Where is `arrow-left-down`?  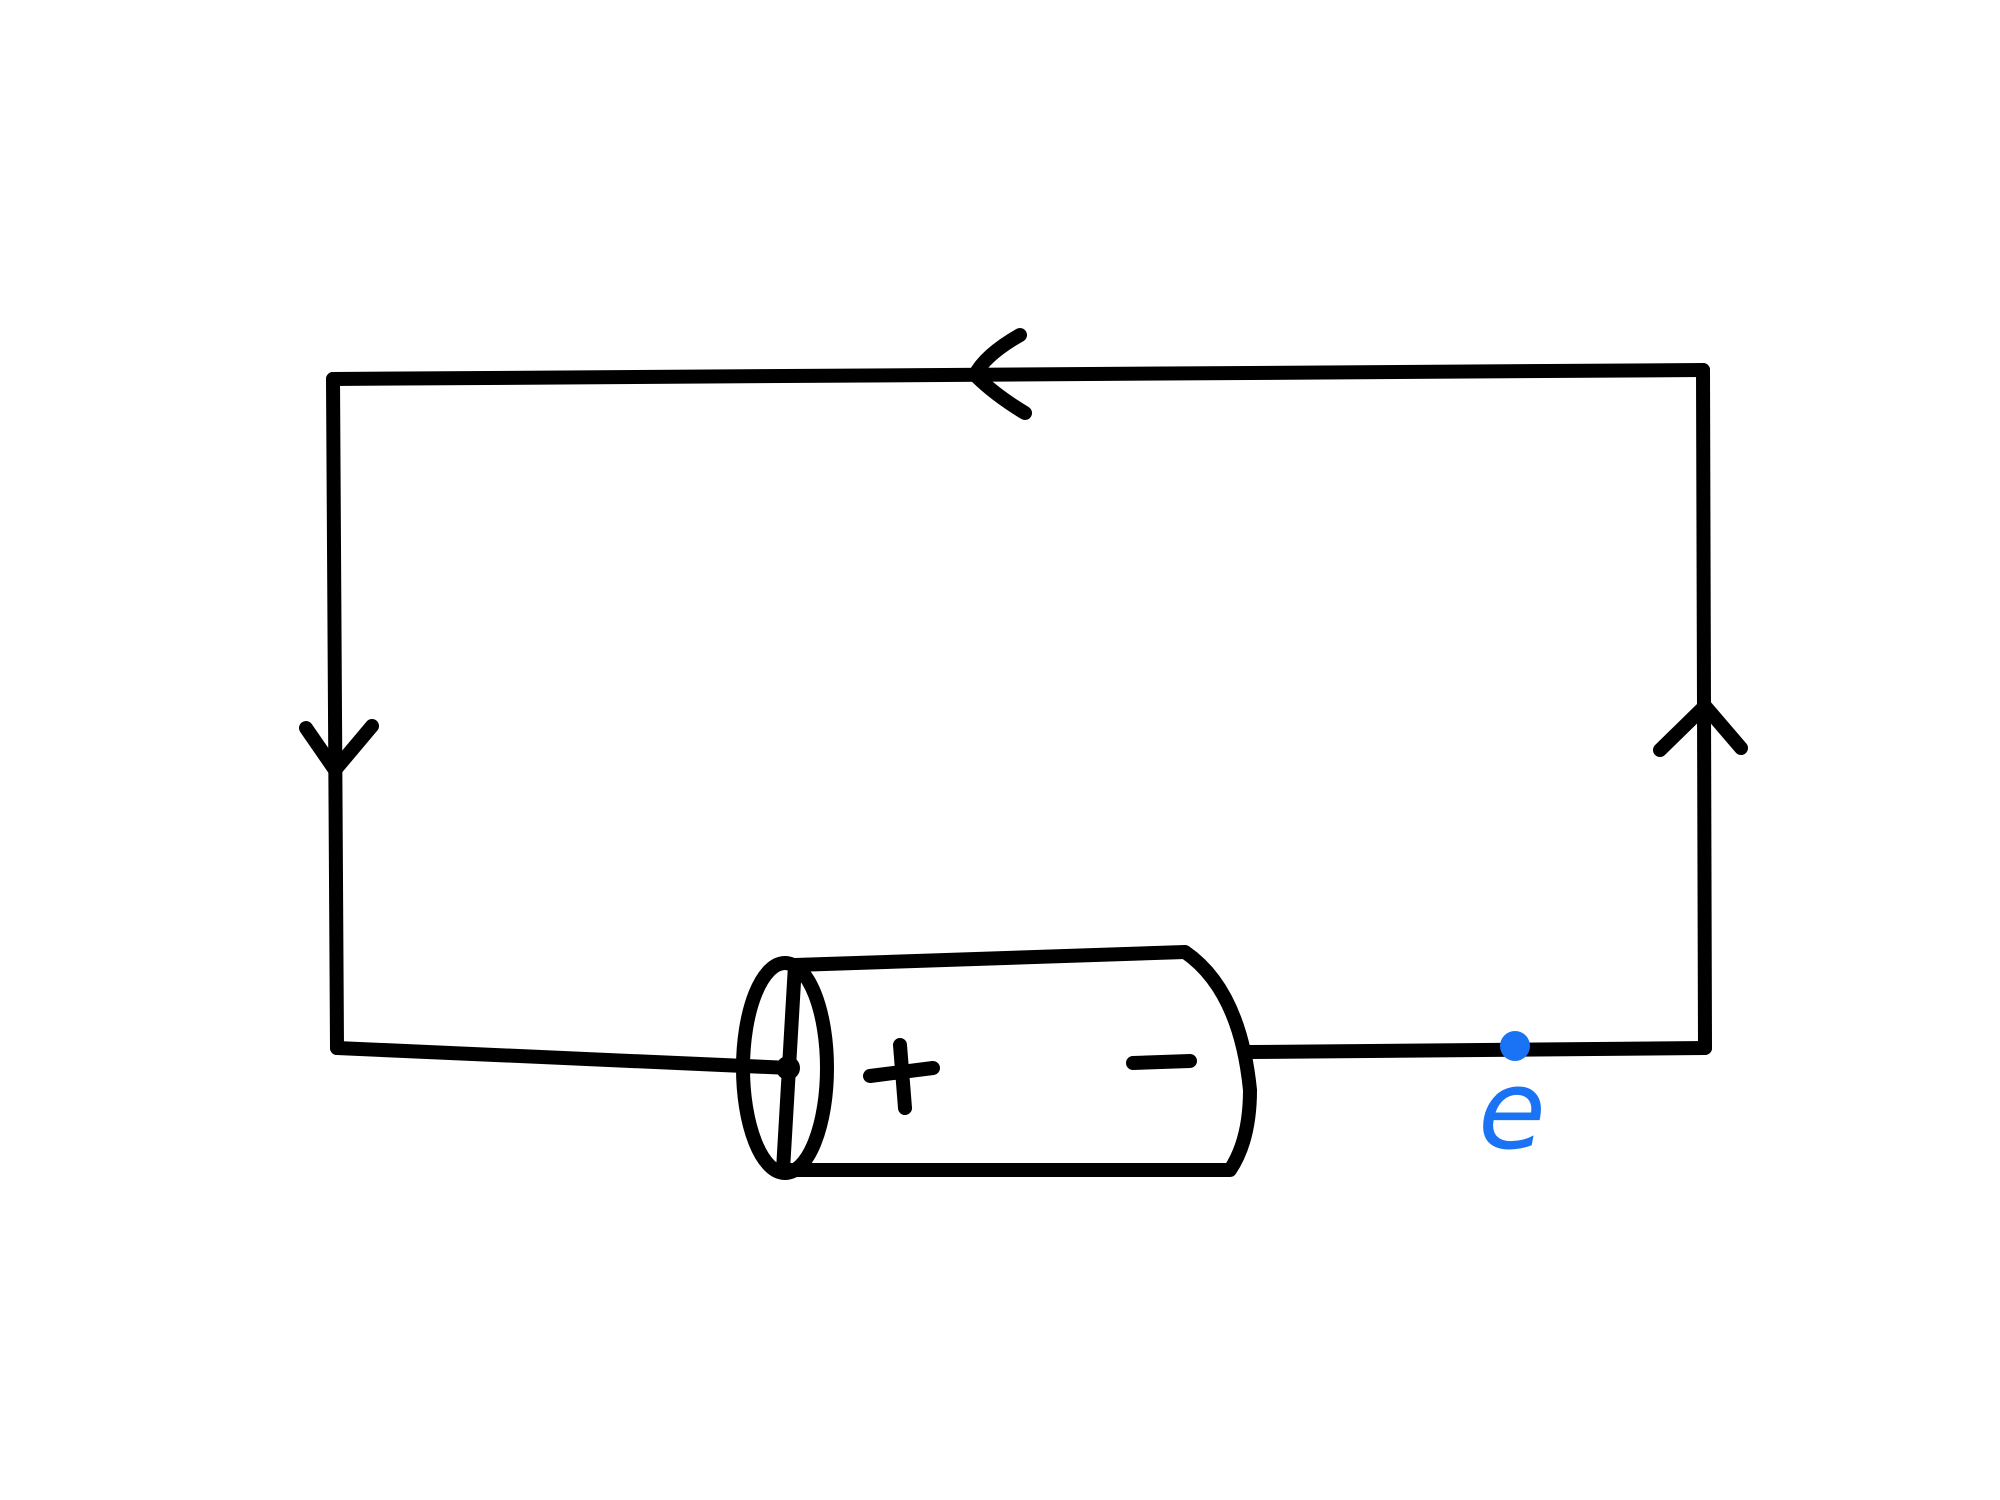 arrow-left-down is located at coordinates (339, 748).